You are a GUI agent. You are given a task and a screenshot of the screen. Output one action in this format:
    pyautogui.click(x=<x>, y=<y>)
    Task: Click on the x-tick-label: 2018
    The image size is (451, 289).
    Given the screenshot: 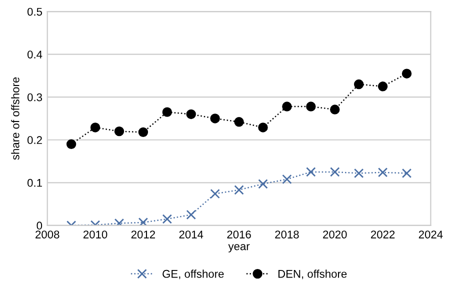 What is the action you would take?
    pyautogui.click(x=287, y=234)
    